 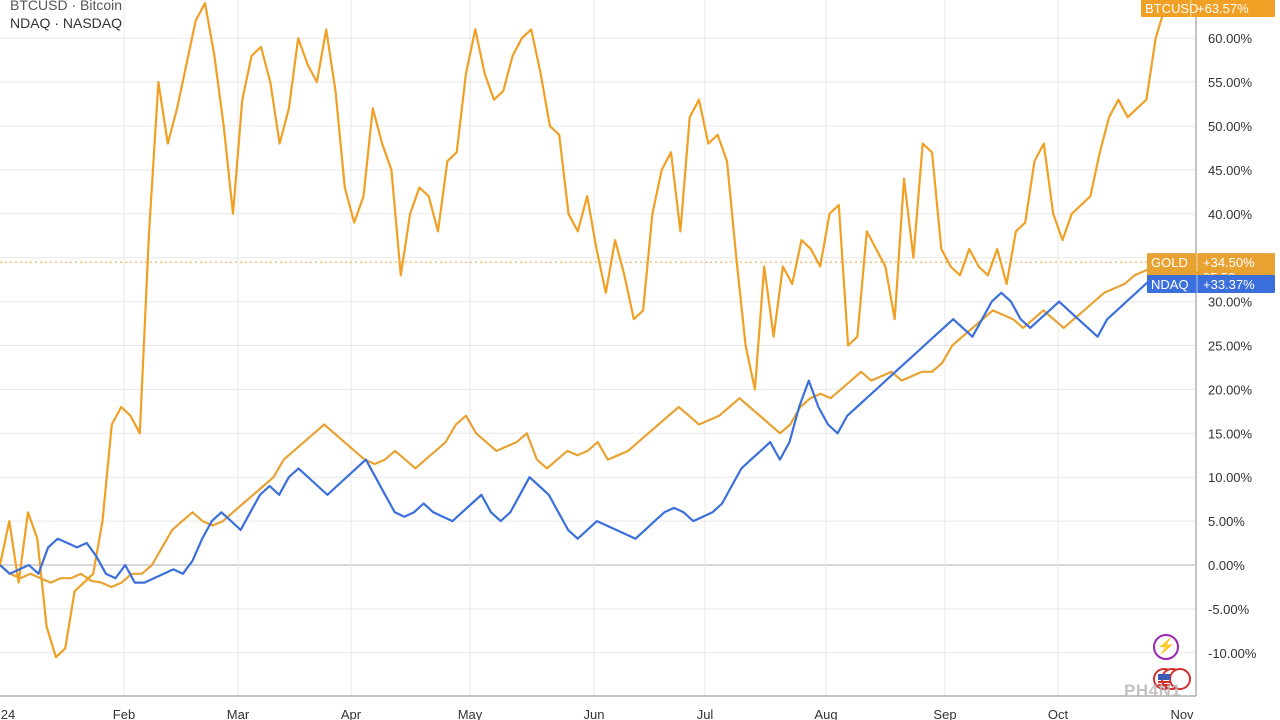 I want to click on x-tick-label: Oct, so click(x=1058, y=713).